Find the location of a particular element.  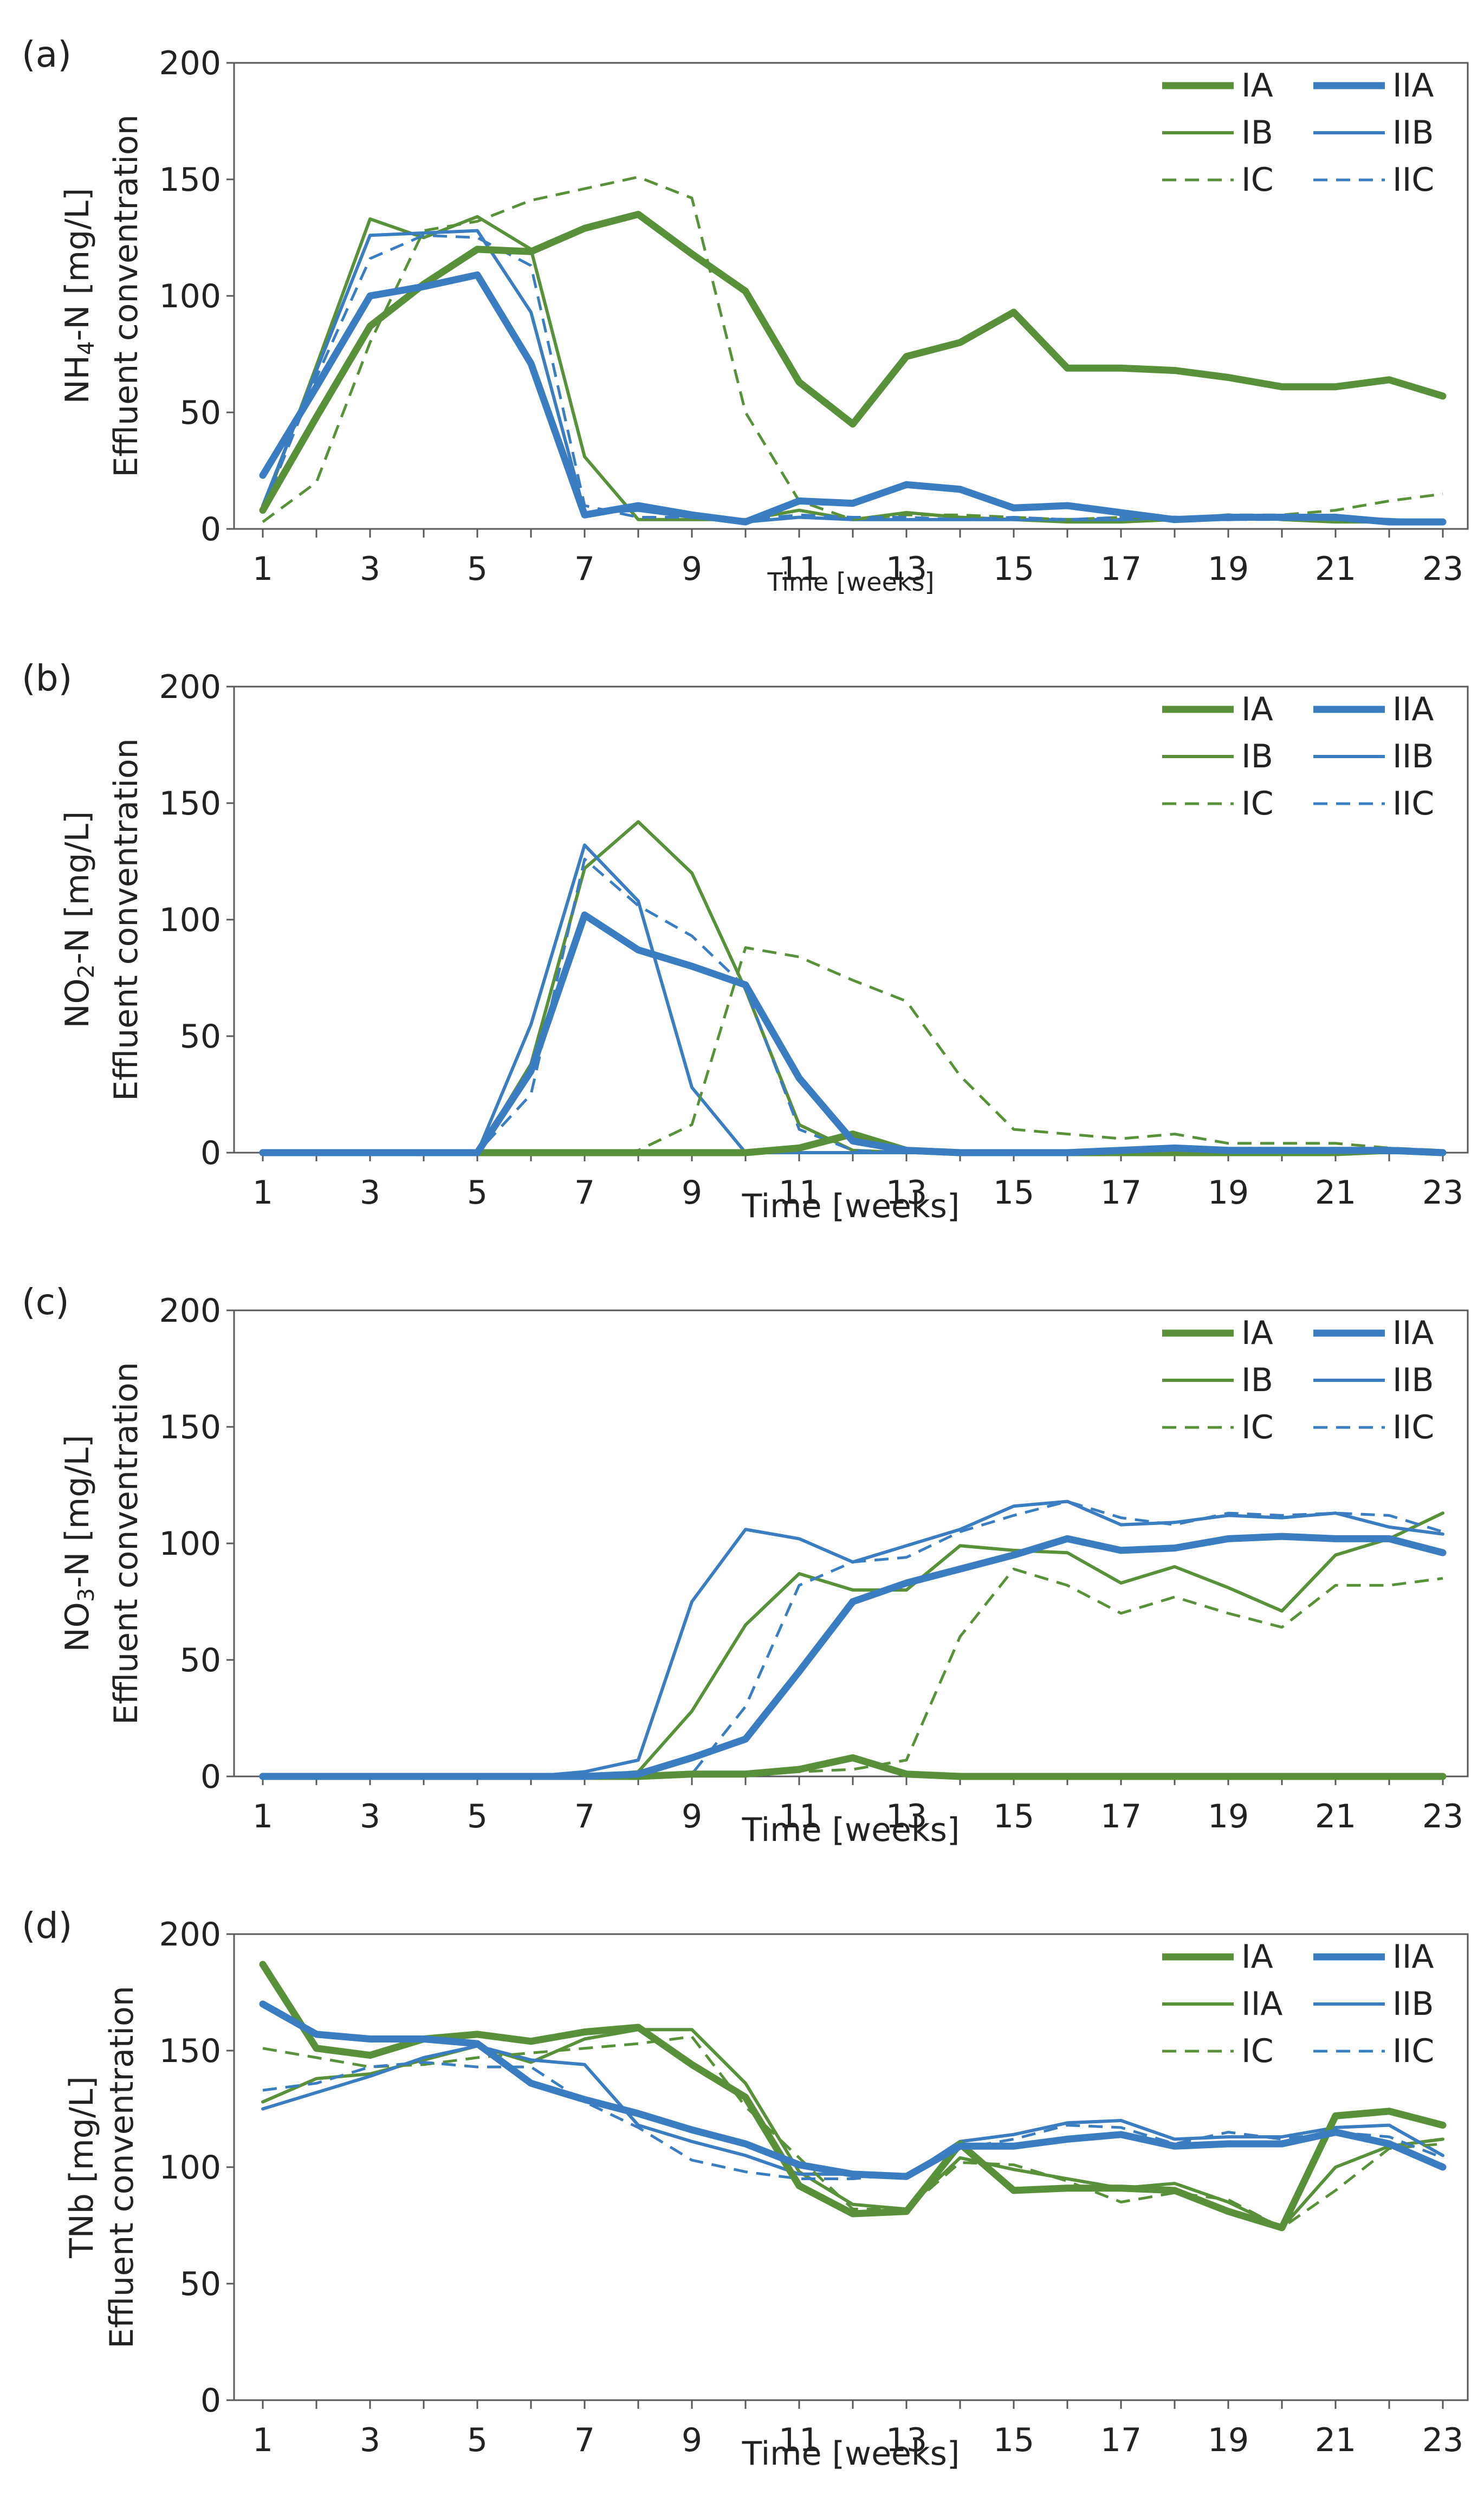

panel-label: (b) is located at coordinates (48, 678).